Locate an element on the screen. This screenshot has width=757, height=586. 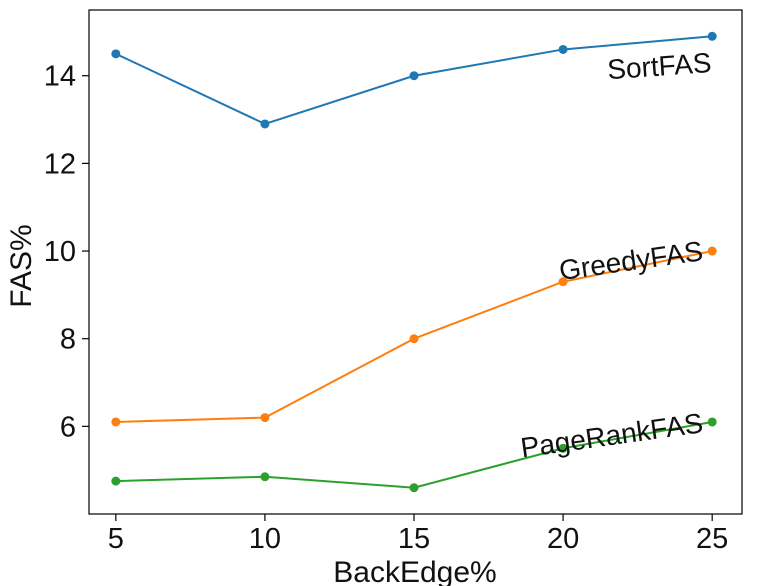
y-axis: 6 8 10 12 14 is located at coordinates (66, 252).